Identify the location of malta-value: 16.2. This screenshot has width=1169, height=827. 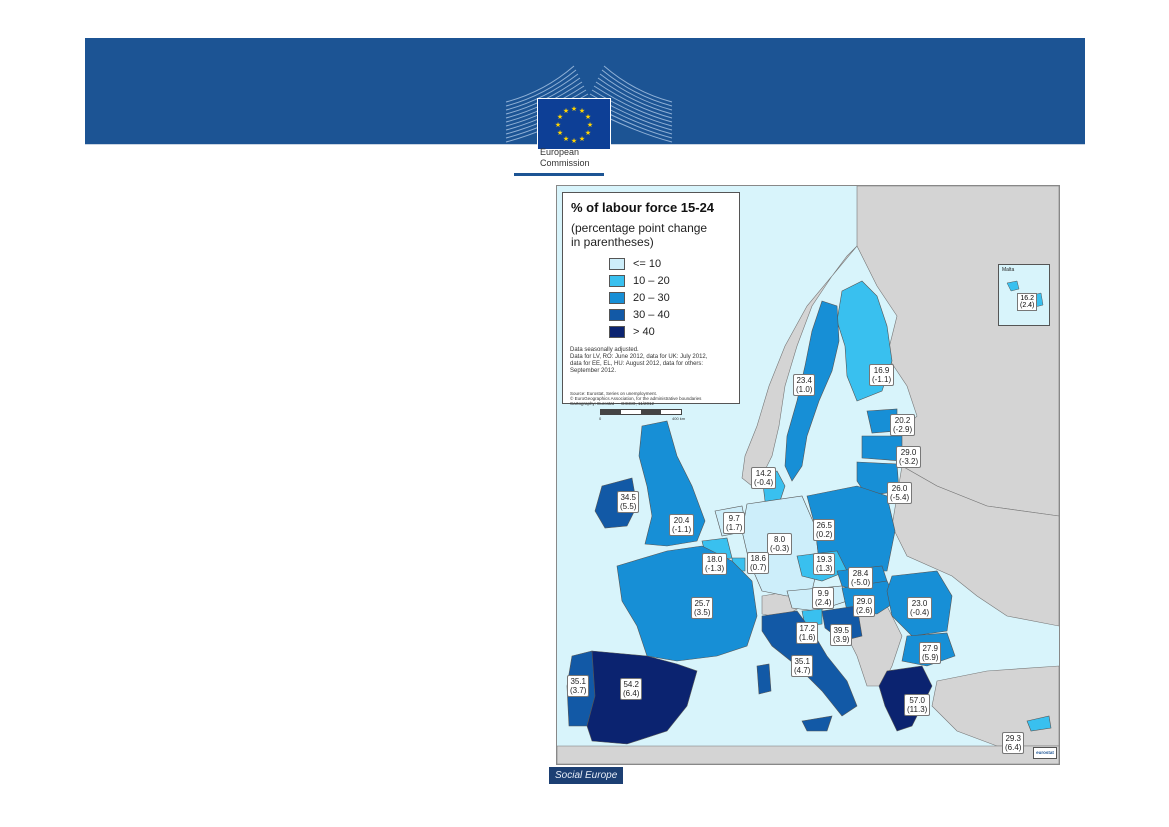
(1027, 298).